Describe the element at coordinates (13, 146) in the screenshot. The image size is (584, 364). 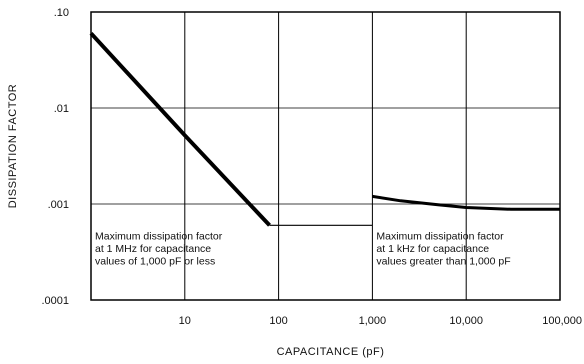
I see `y-axis-title: DISSIPATION FACTOR` at that location.